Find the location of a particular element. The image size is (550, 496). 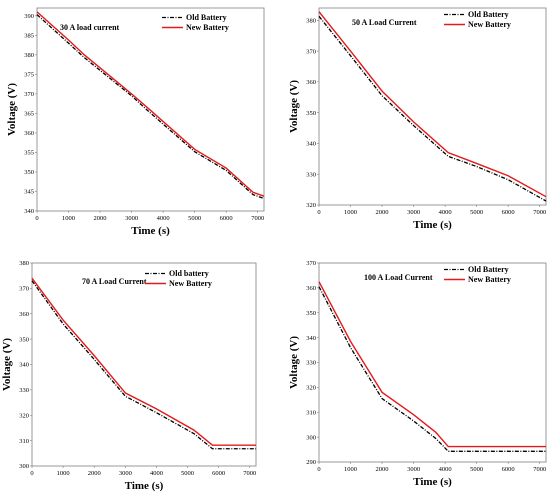

y-tick-label: 375 is located at coordinates (29, 75).